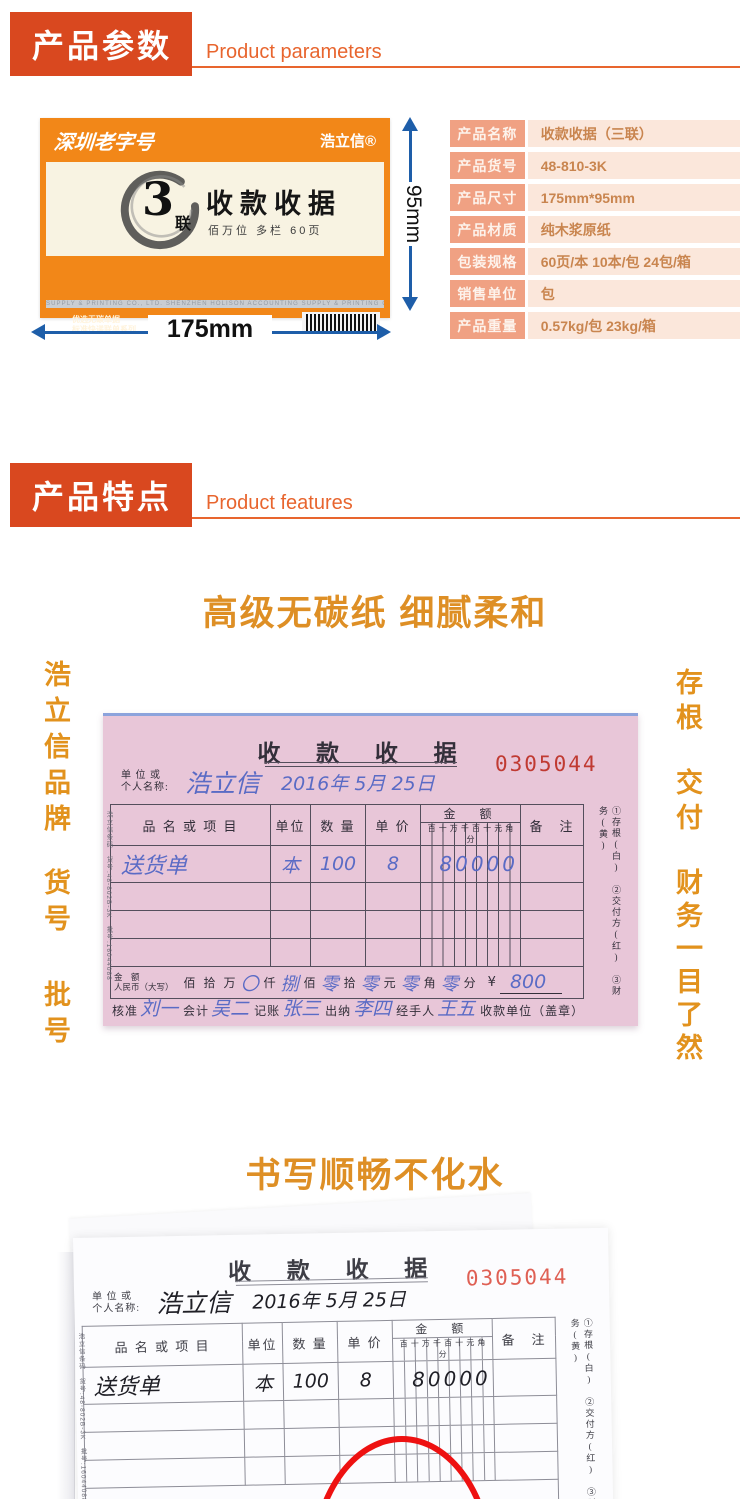 Image resolution: width=750 pixels, height=1499 pixels. Describe the element at coordinates (487, 197) in the screenshot. I see `param-label: 产品尺寸` at that location.